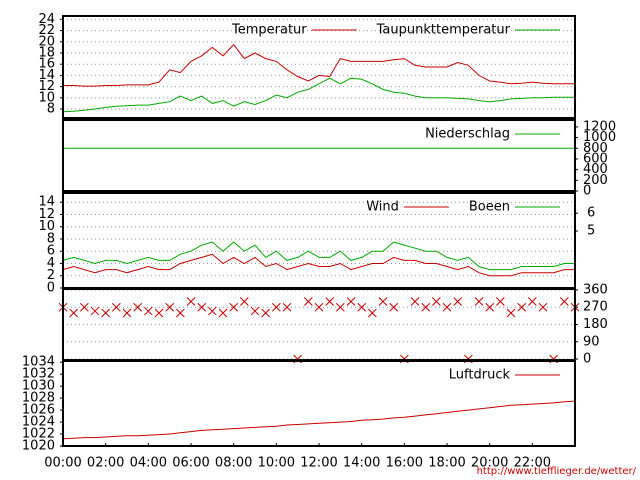 Image resolution: width=640 pixels, height=480 pixels. What do you see at coordinates (233, 463) in the screenshot?
I see `x-tick-label: 08:00` at bounding box center [233, 463].